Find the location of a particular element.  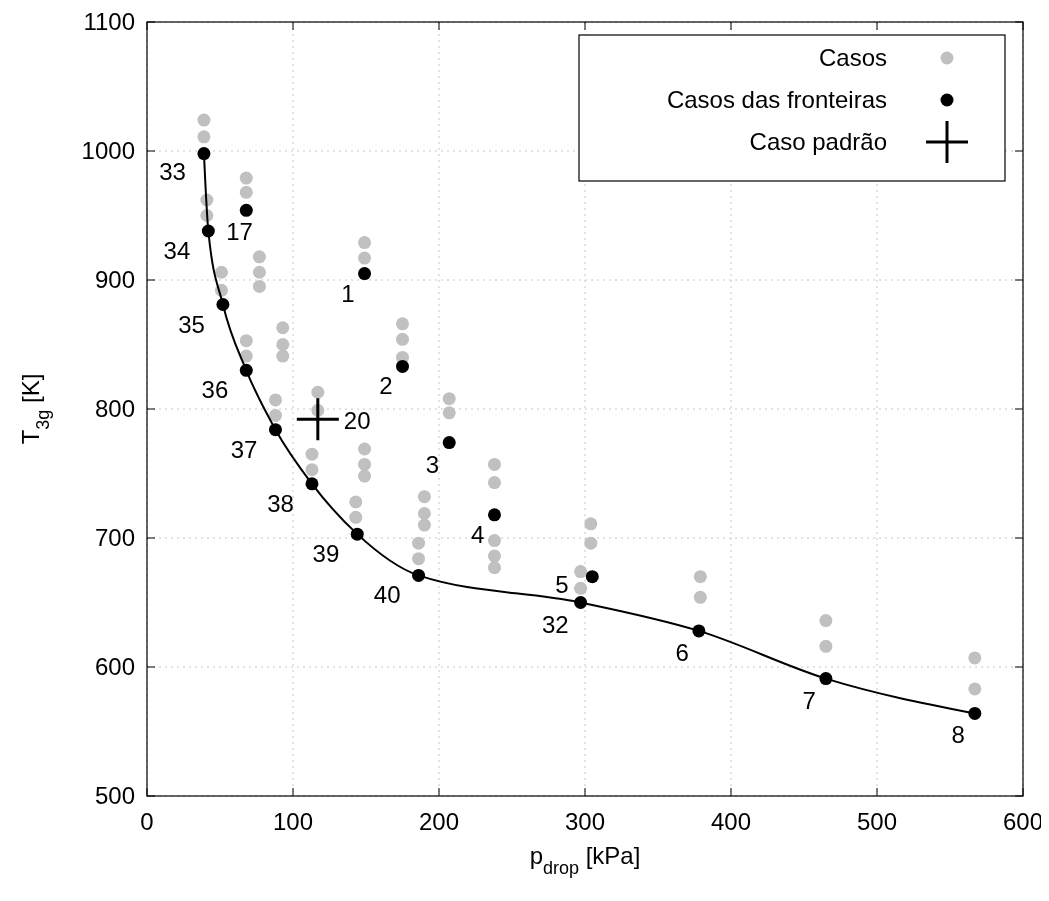

annotation: 32 is located at coordinates (555, 624).